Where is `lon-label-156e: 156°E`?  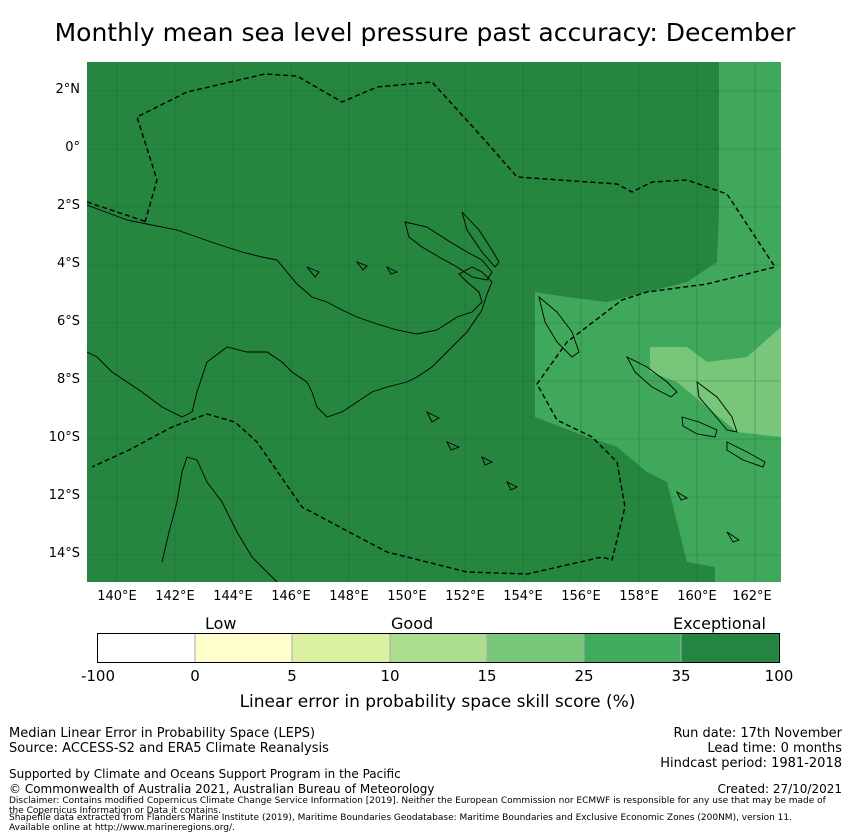
lon-label-156e: 156°E is located at coordinates (581, 596).